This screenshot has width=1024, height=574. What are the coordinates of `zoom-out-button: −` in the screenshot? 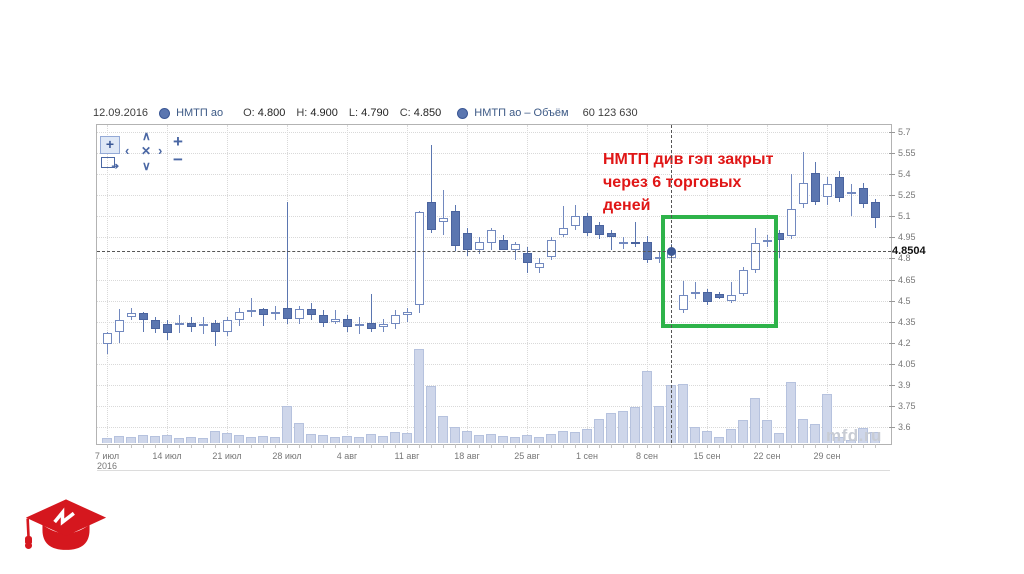 It's located at (178, 159).